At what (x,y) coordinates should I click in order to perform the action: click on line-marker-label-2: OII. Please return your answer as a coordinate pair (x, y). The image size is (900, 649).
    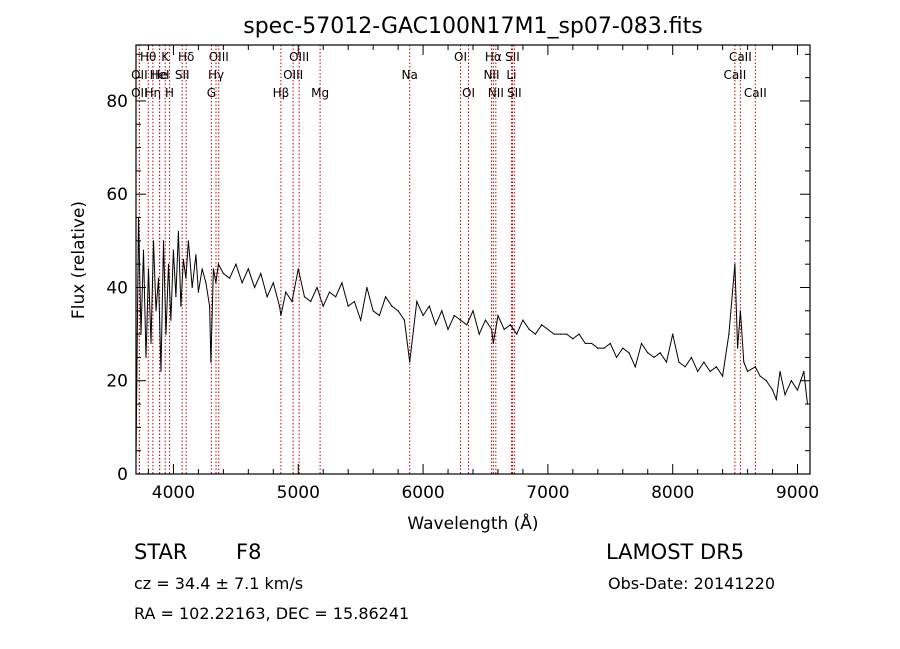
    Looking at the image, I should click on (139, 93).